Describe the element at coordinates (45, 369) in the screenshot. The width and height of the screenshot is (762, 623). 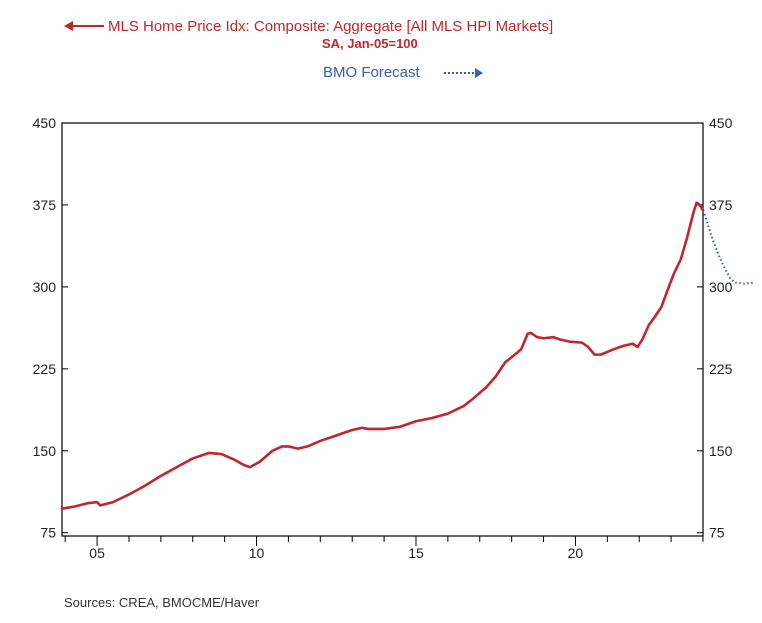
I see `left-tick-label: 225` at that location.